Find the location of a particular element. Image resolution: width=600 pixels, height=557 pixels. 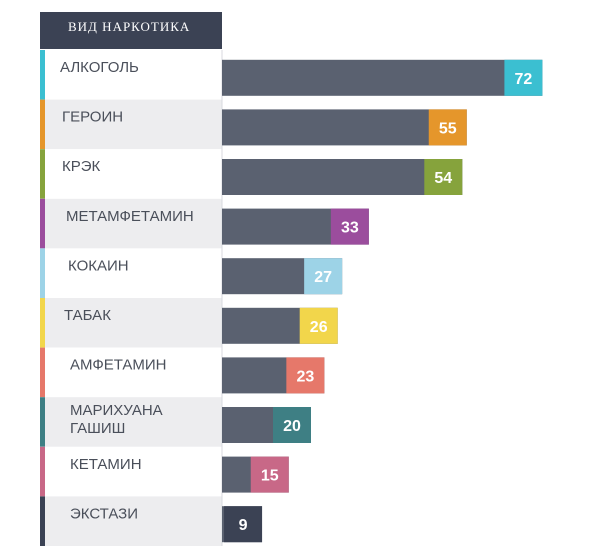

category-label: МЕТАМФЕТАМИН is located at coordinates (130, 216).